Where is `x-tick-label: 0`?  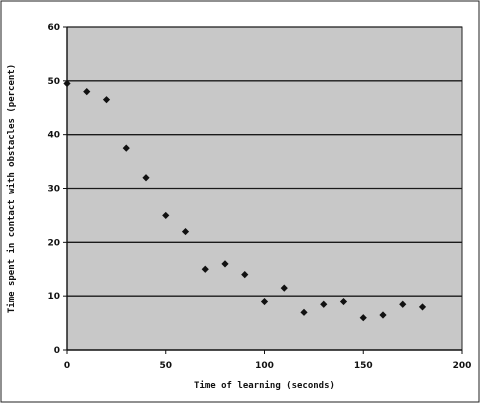 x-tick-label: 0 is located at coordinates (67, 366).